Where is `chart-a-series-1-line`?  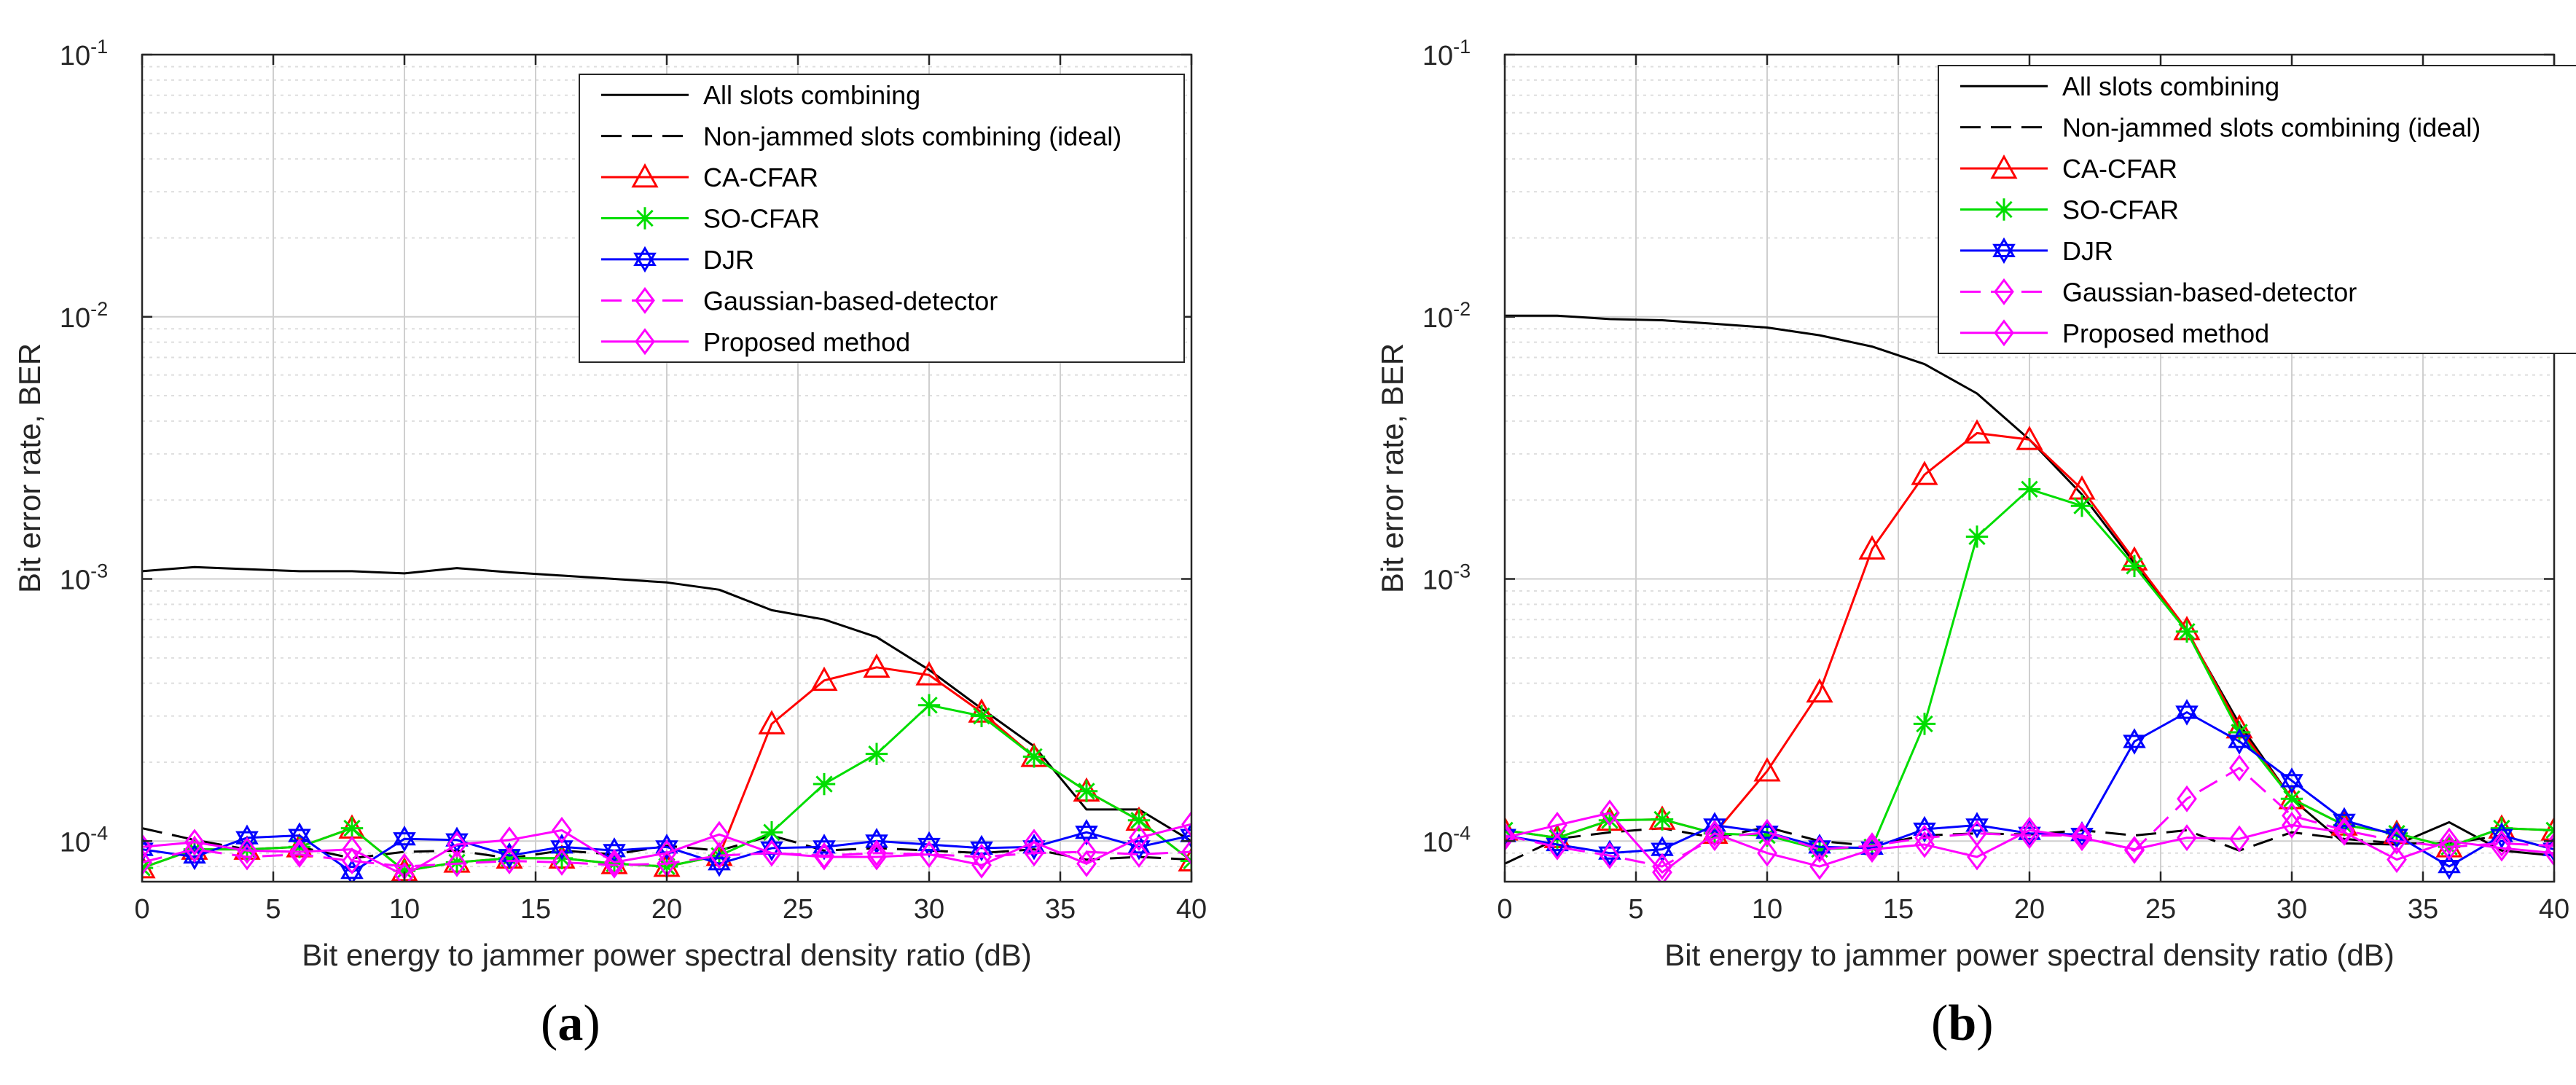 chart-a-series-1-line is located at coordinates (666, 844).